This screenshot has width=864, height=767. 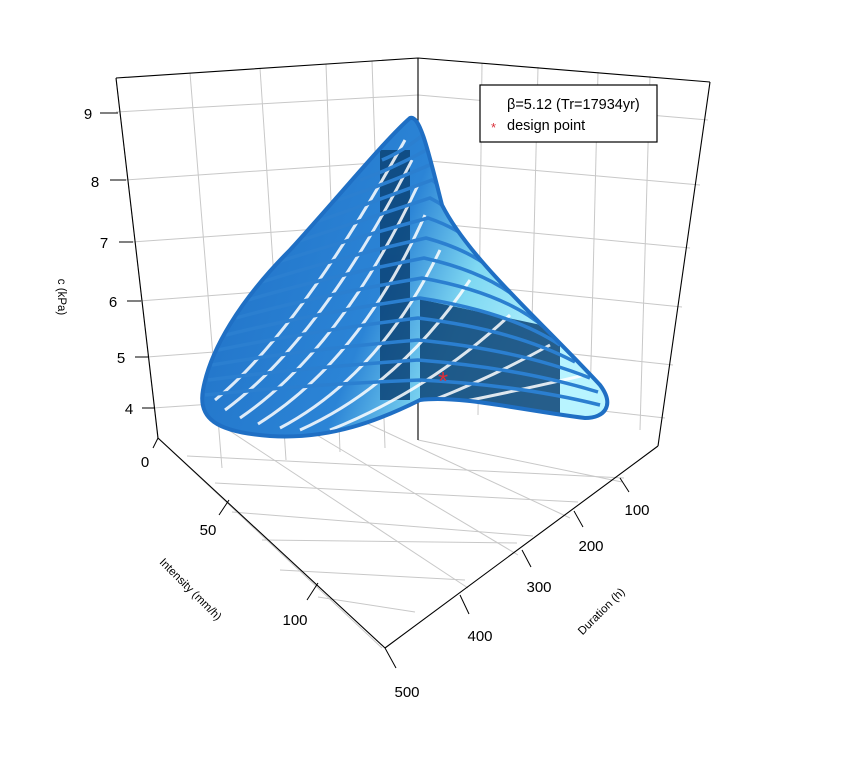 I want to click on z-tick-6: 6, so click(x=113, y=302).